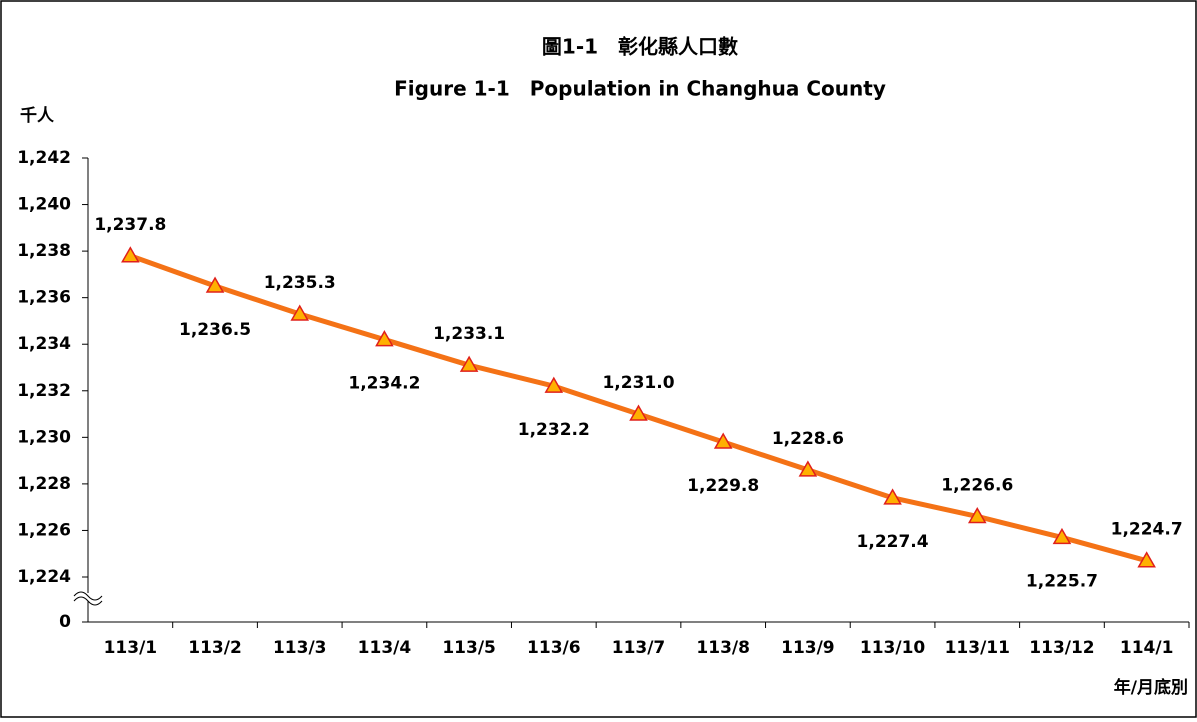 The height and width of the screenshot is (722, 1197). What do you see at coordinates (37, 116) in the screenshot?
I see `y-axis-label: 千人` at bounding box center [37, 116].